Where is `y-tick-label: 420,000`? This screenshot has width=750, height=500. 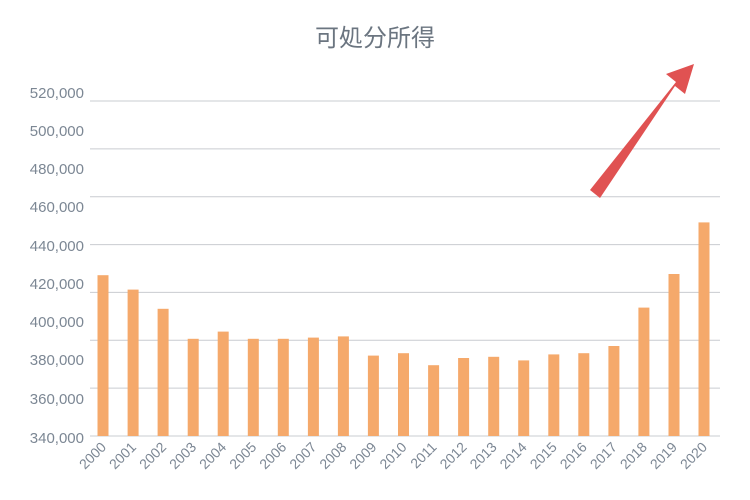 y-tick-label: 420,000 is located at coordinates (57, 284).